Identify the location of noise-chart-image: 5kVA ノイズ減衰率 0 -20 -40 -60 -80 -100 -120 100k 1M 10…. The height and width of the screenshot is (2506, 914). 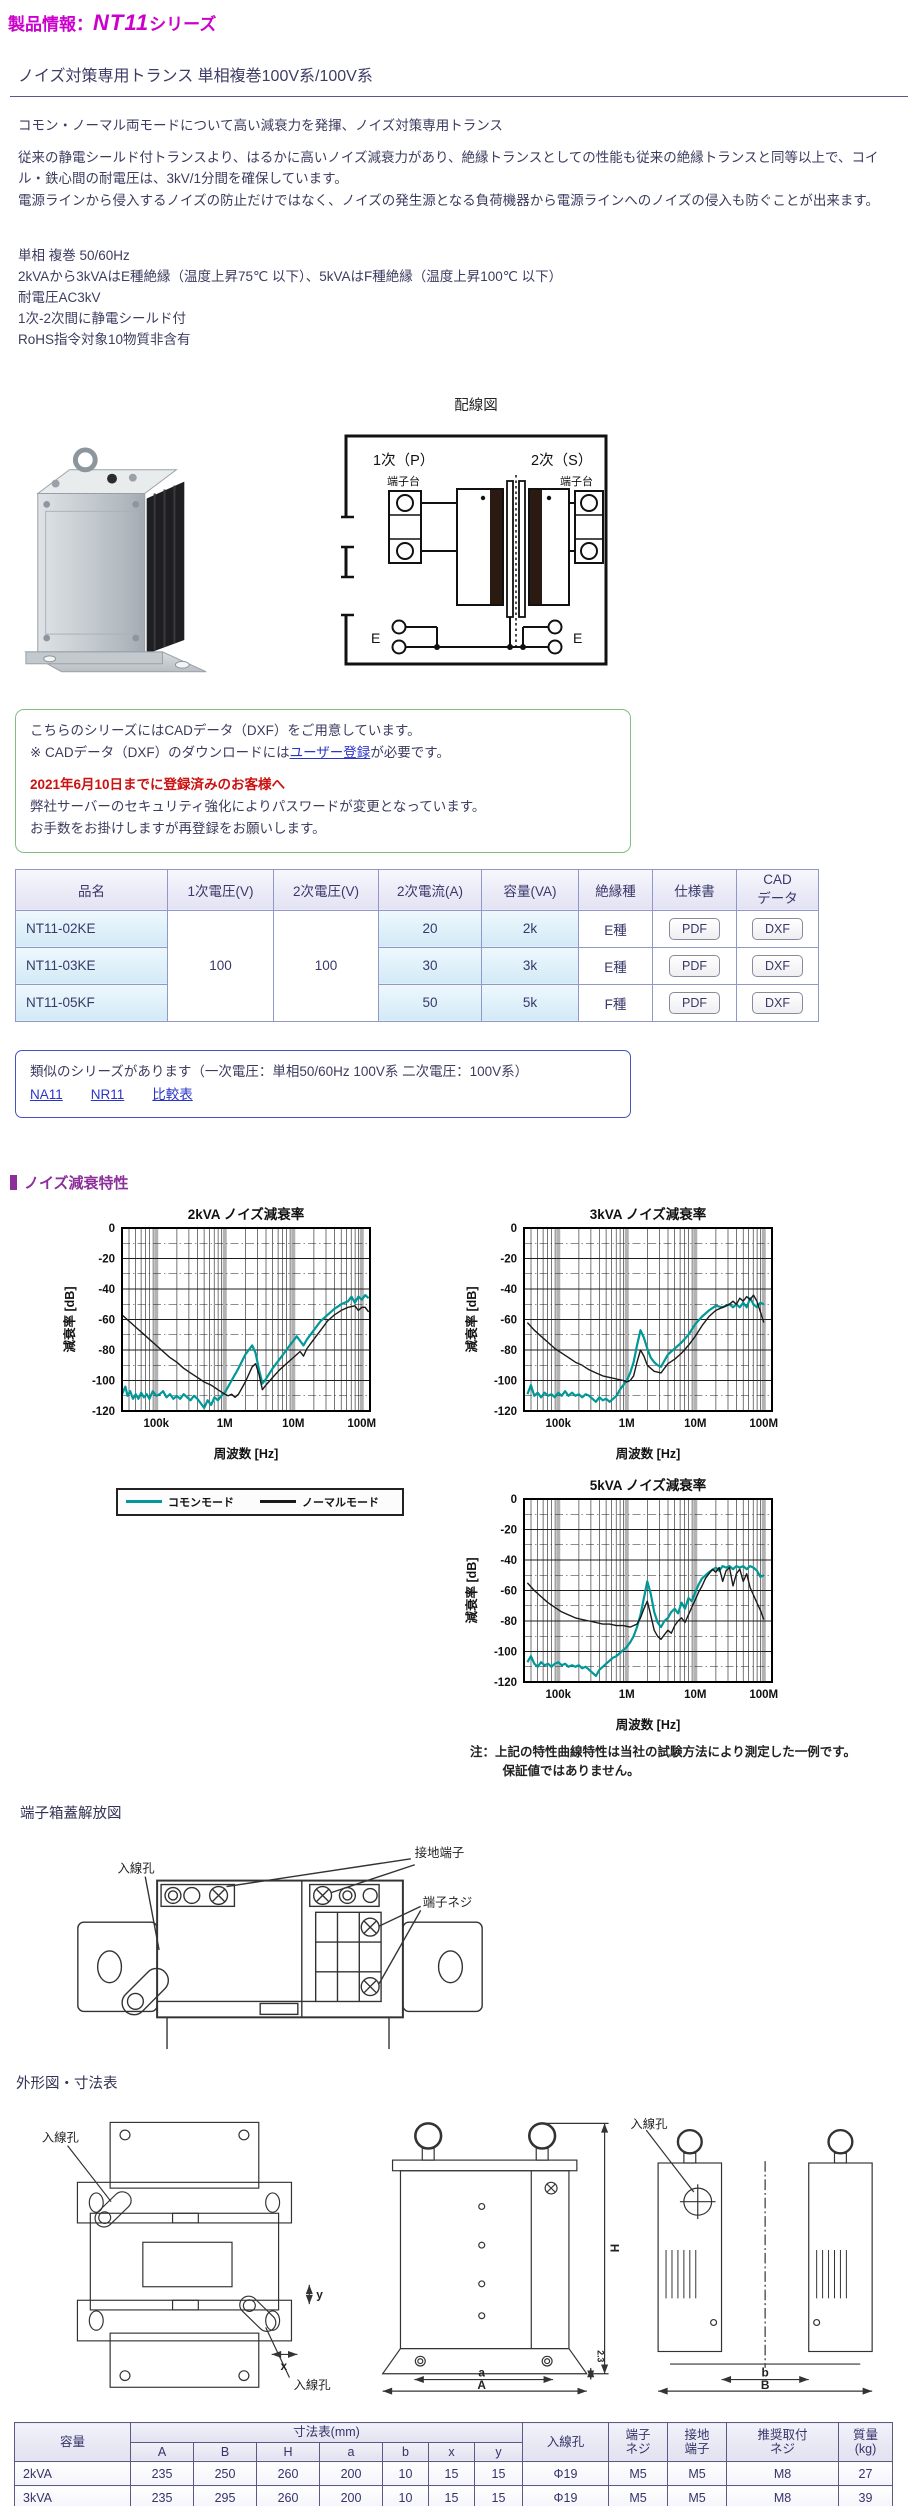
(621, 1604).